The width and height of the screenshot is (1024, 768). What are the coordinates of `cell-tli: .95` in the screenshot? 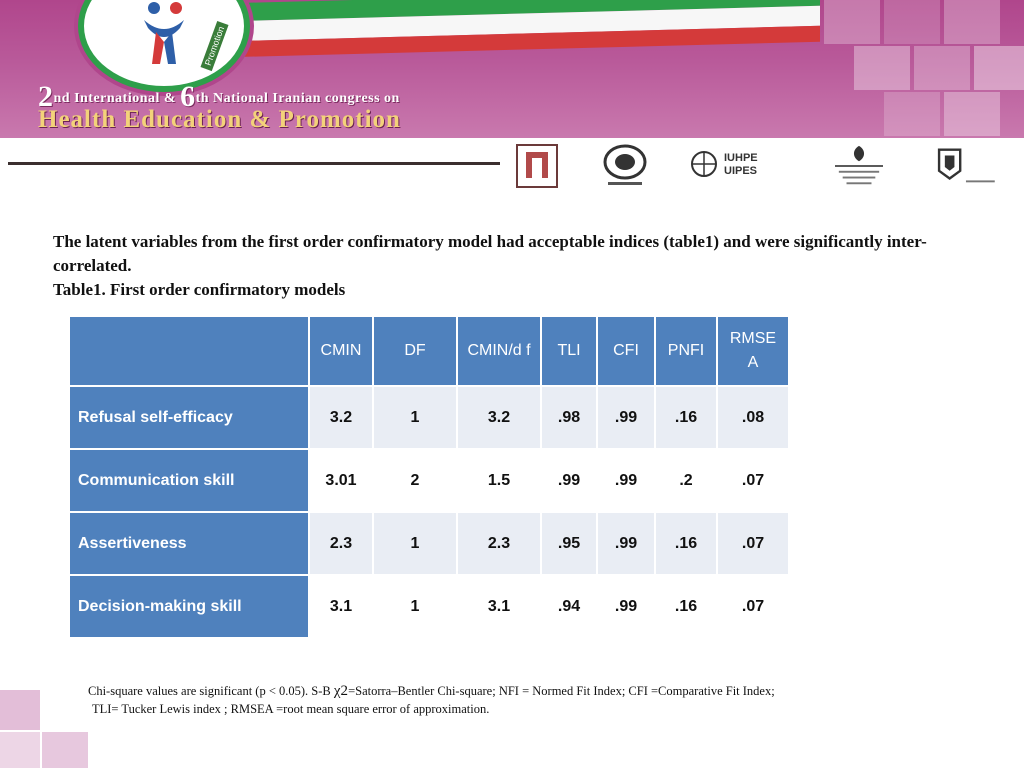 It's located at (569, 543).